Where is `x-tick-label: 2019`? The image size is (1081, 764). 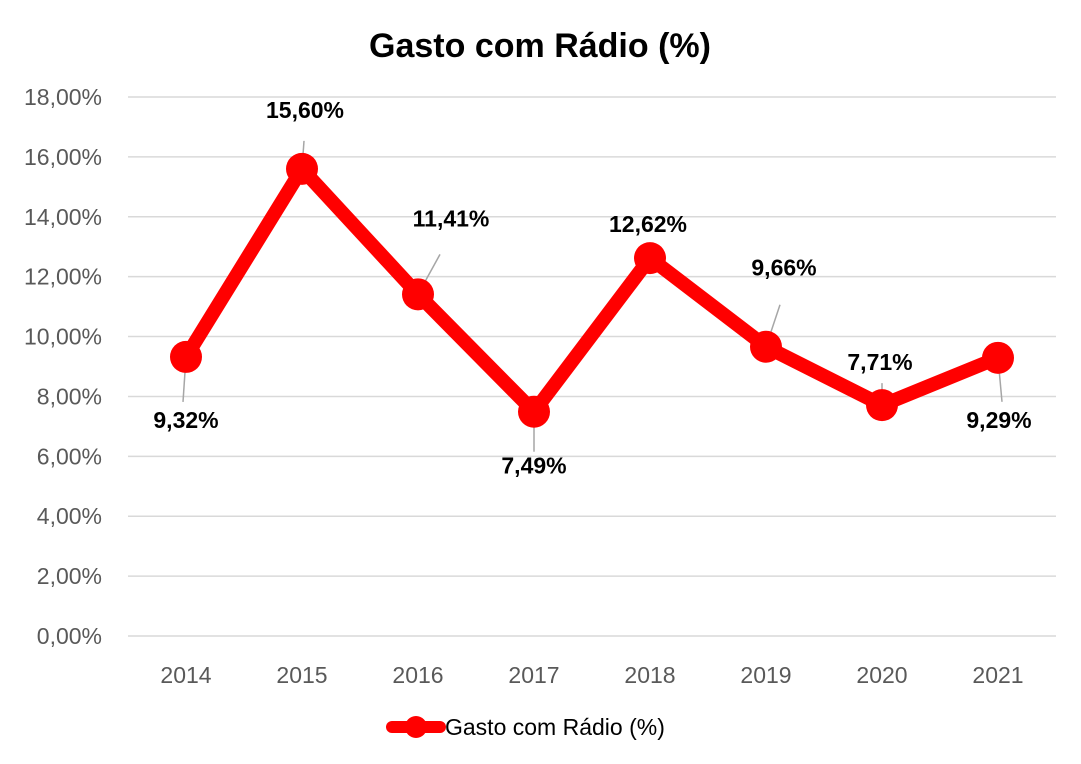 x-tick-label: 2019 is located at coordinates (765, 675).